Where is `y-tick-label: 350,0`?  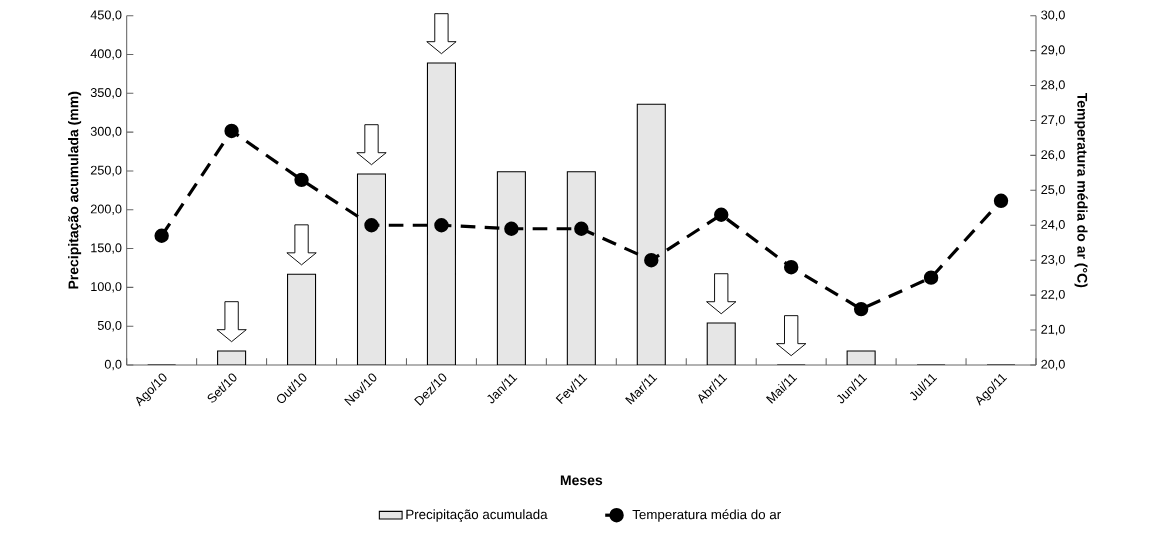
y-tick-label: 350,0 is located at coordinates (106, 93).